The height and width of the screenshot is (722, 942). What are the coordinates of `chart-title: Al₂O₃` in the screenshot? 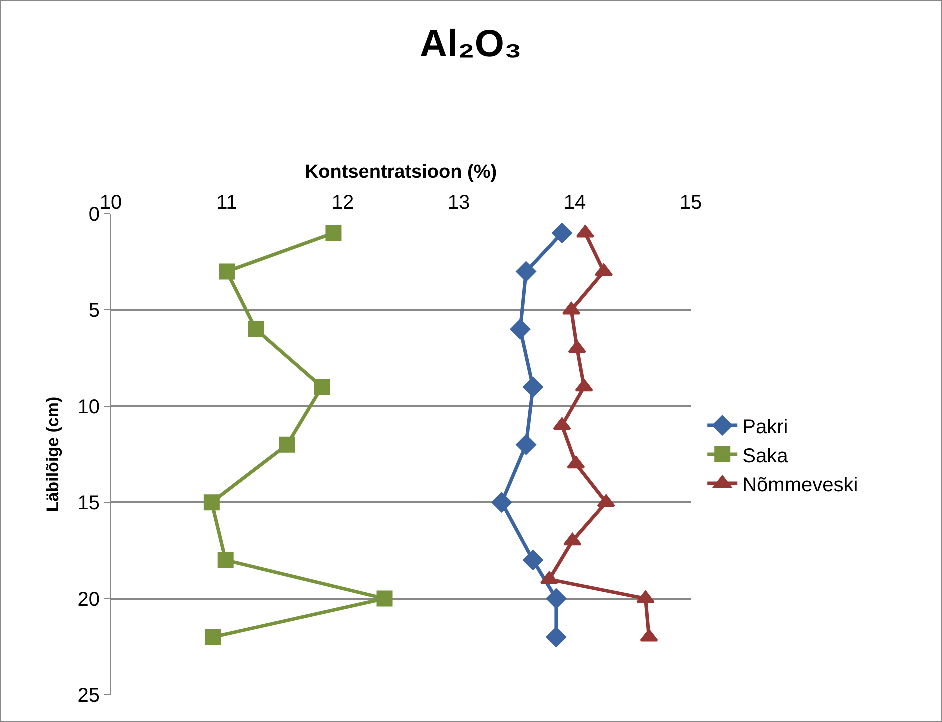 It's located at (471, 44).